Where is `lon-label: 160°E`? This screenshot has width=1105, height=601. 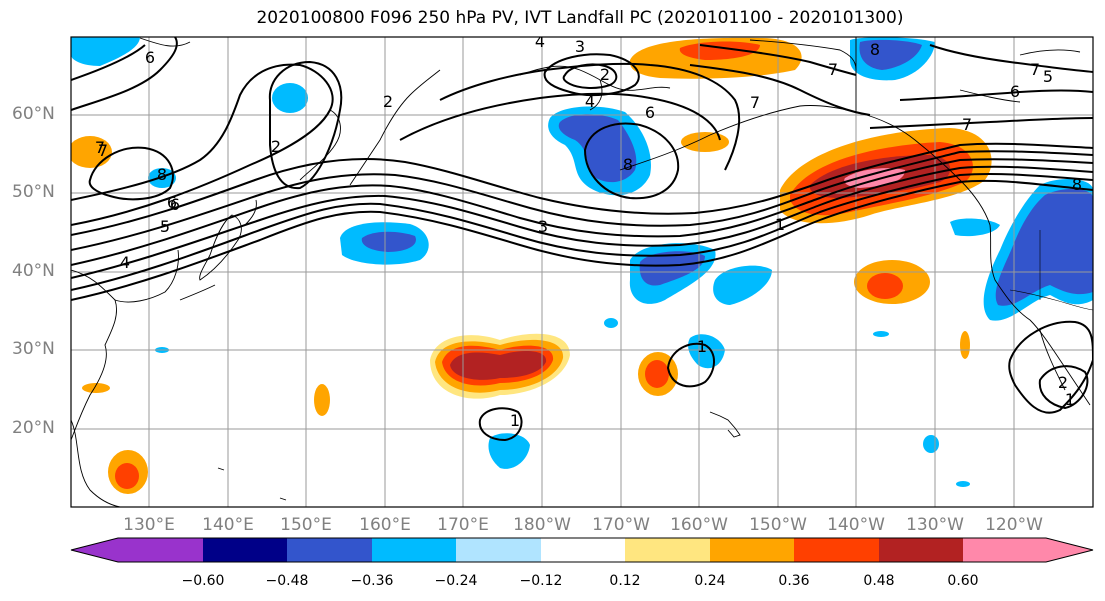
lon-label: 160°E is located at coordinates (385, 525).